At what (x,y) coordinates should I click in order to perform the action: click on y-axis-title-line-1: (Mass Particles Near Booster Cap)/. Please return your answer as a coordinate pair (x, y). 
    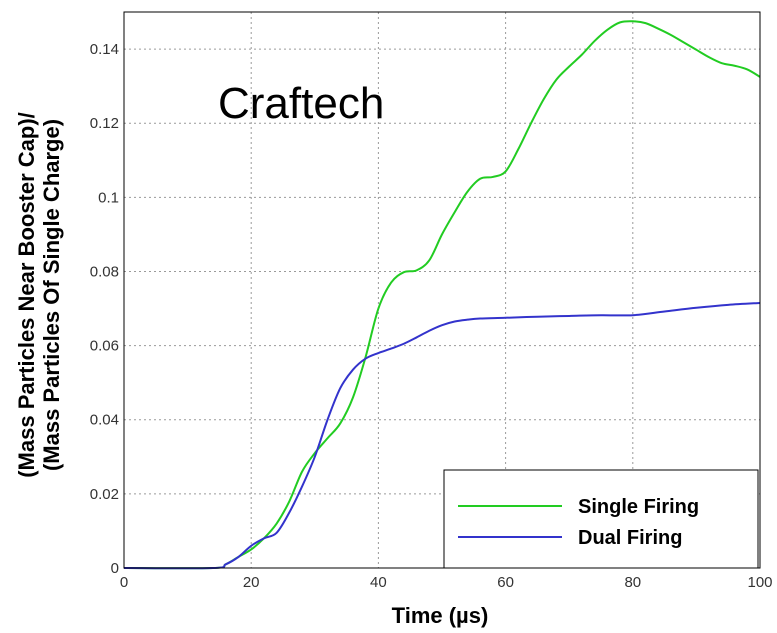
    Looking at the image, I should click on (26, 295).